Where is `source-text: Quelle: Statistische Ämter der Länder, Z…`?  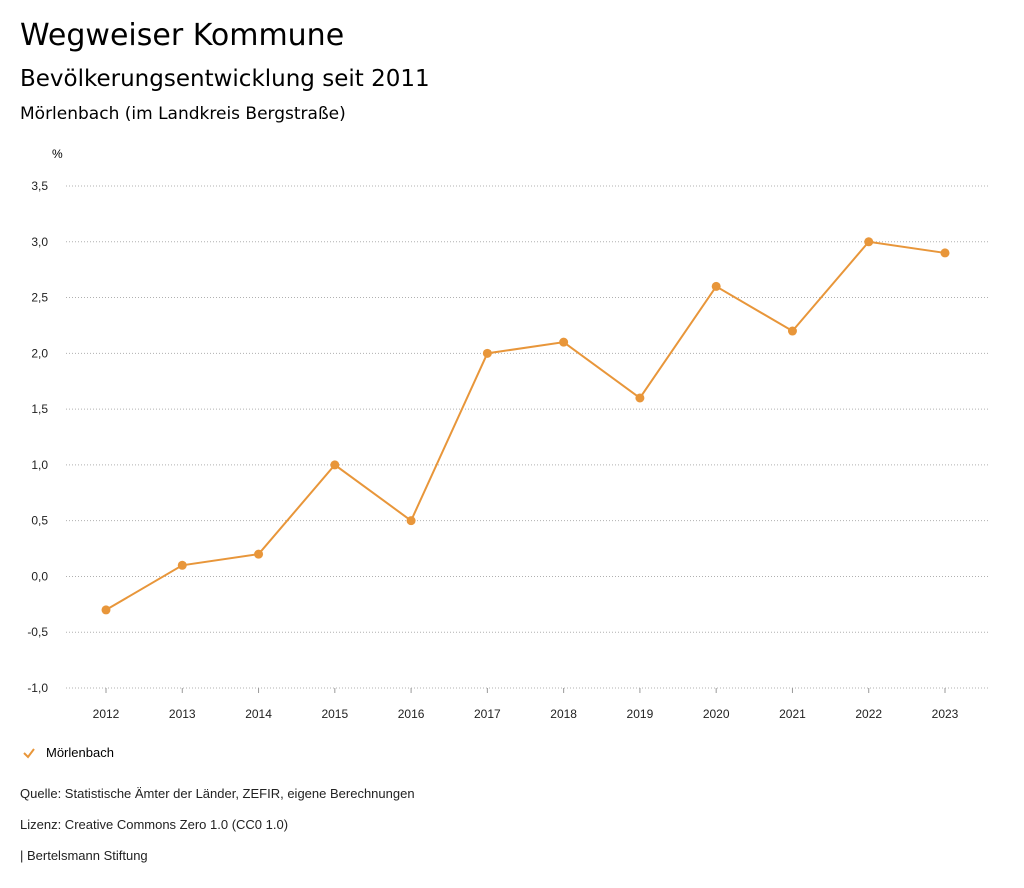 source-text: Quelle: Statistische Ämter der Länder, Z… is located at coordinates (217, 793).